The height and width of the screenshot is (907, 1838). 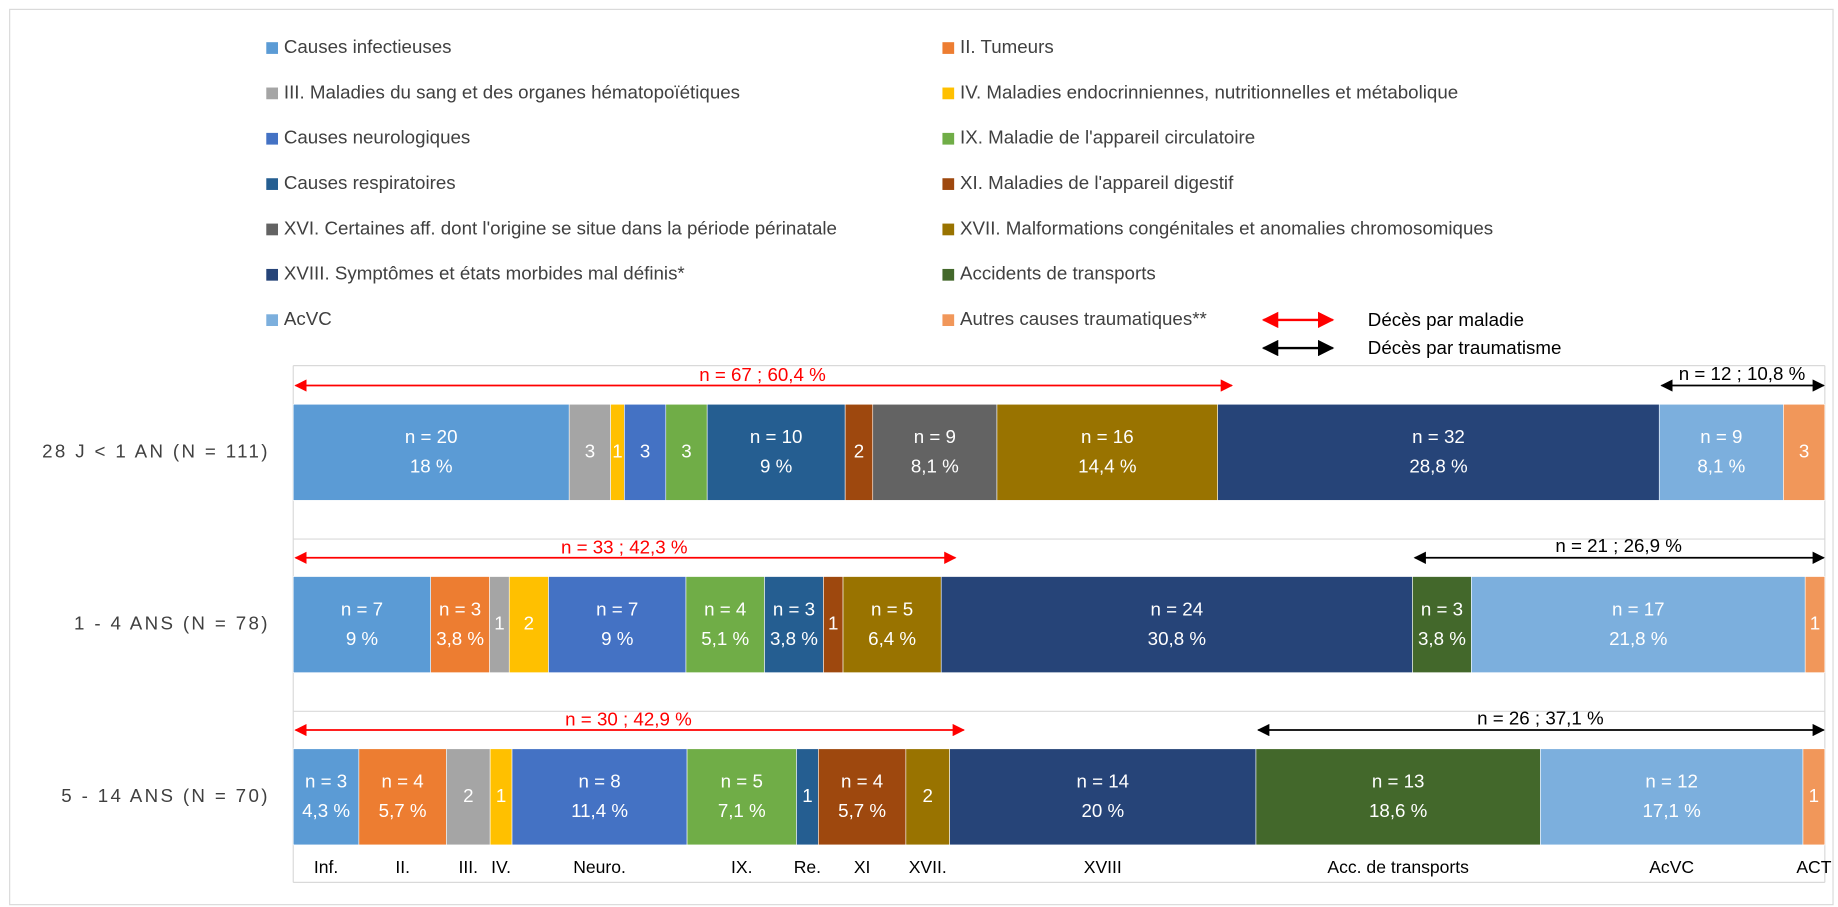 I want to click on percent-label: 17,1 %, so click(x=1672, y=810).